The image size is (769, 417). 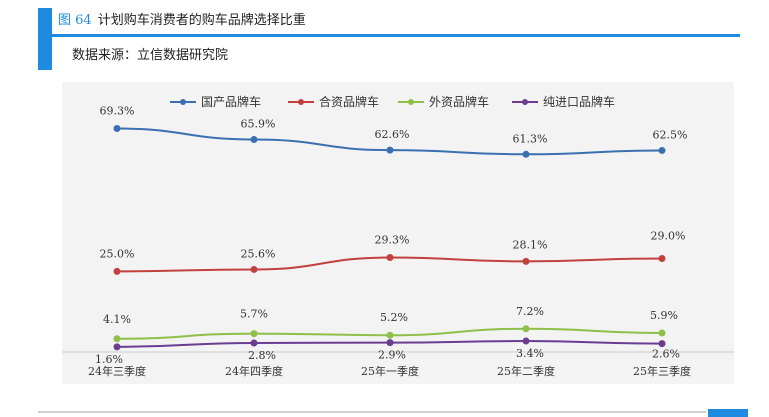 What do you see at coordinates (372, 412) in the screenshot?
I see `footer-divider` at bounding box center [372, 412].